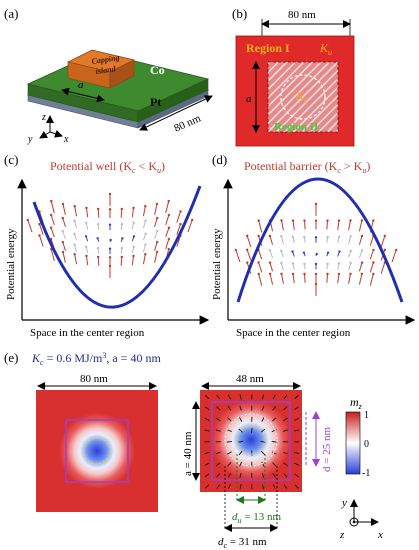 The height and width of the screenshot is (550, 419). Describe the element at coordinates (96, 359) in the screenshot. I see `panel-e-params: Kc = 0.6 MJ/m3, a = 40 nm` at that location.